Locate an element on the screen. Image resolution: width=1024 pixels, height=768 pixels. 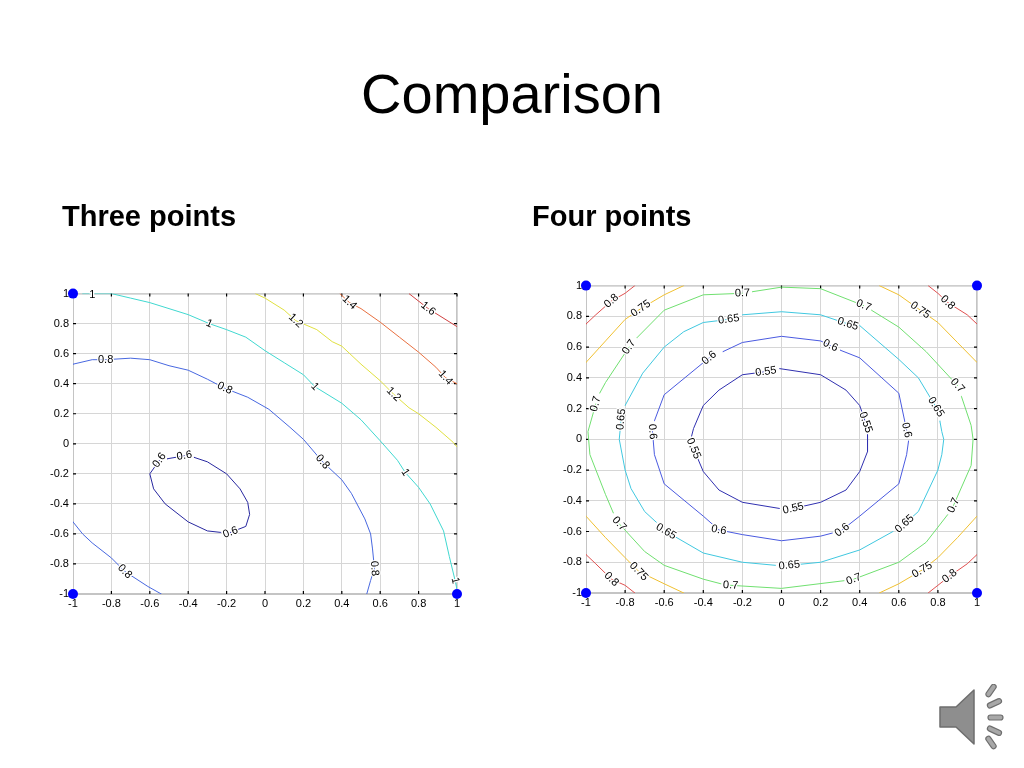
text: Comparison is located at coordinates (512, 94).